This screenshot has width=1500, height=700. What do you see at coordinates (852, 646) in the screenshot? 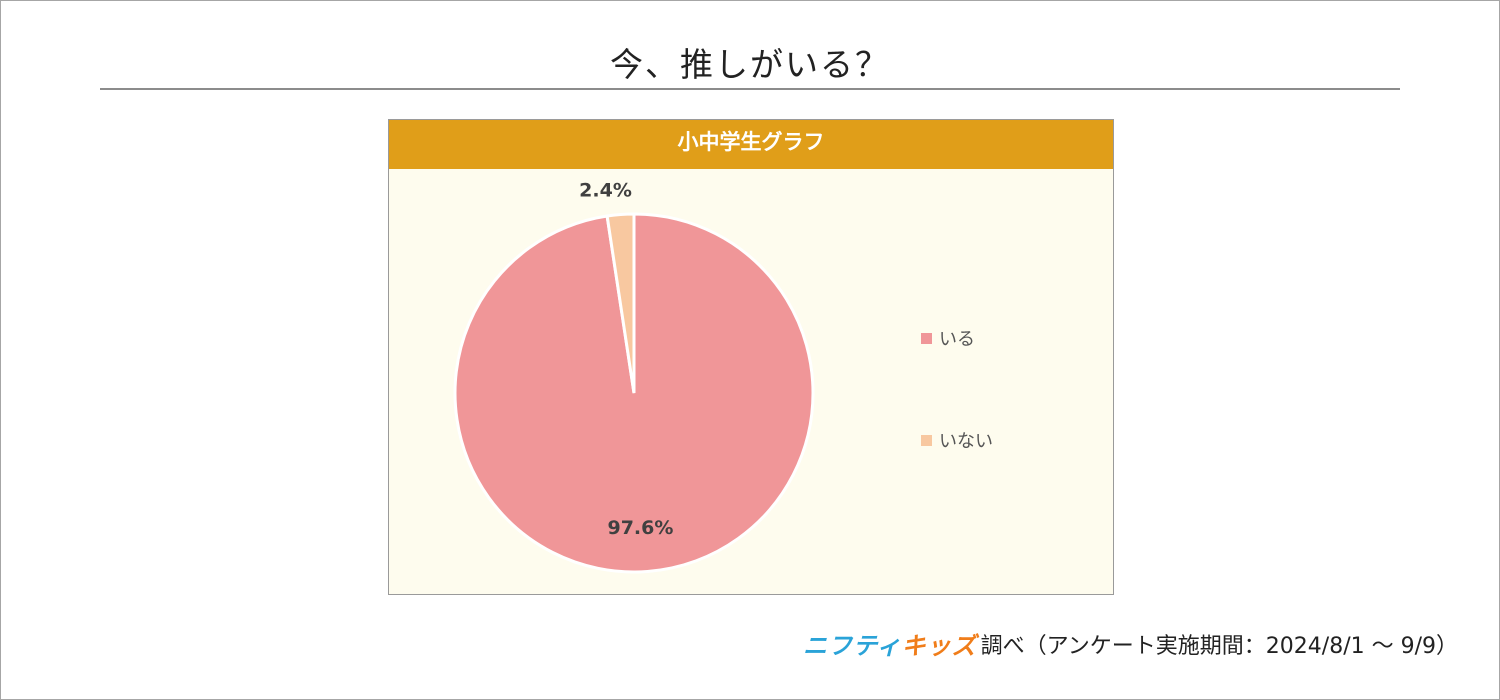
I see `brand-logo-part1: ニフティ` at bounding box center [852, 646].